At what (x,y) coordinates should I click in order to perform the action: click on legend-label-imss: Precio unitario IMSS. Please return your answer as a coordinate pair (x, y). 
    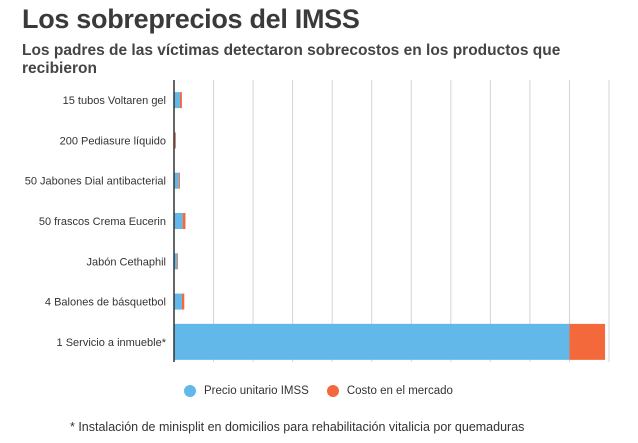
    Looking at the image, I should click on (256, 391).